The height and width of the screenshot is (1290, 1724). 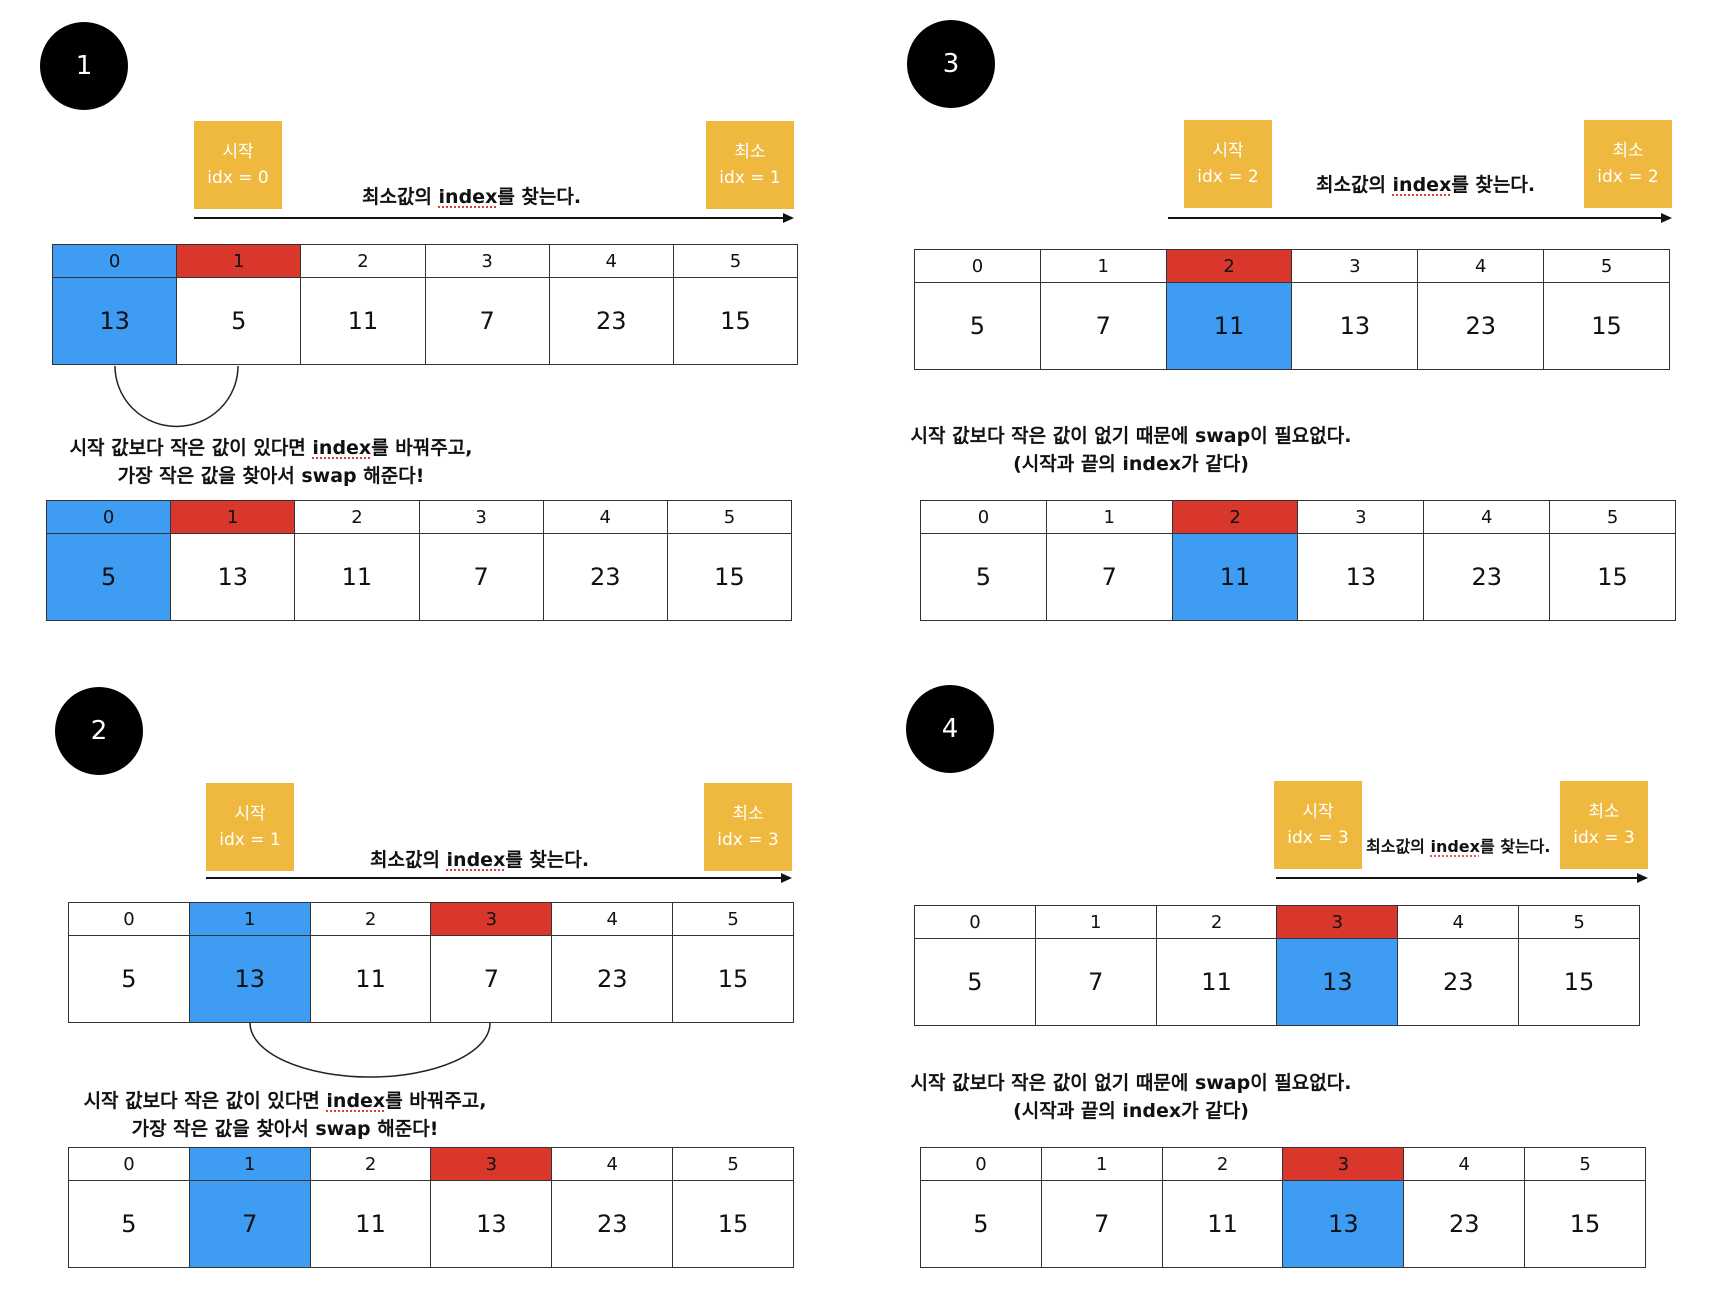 What do you see at coordinates (1628, 164) in the screenshot?
I see `min-tag: 최소 idx = 2` at bounding box center [1628, 164].